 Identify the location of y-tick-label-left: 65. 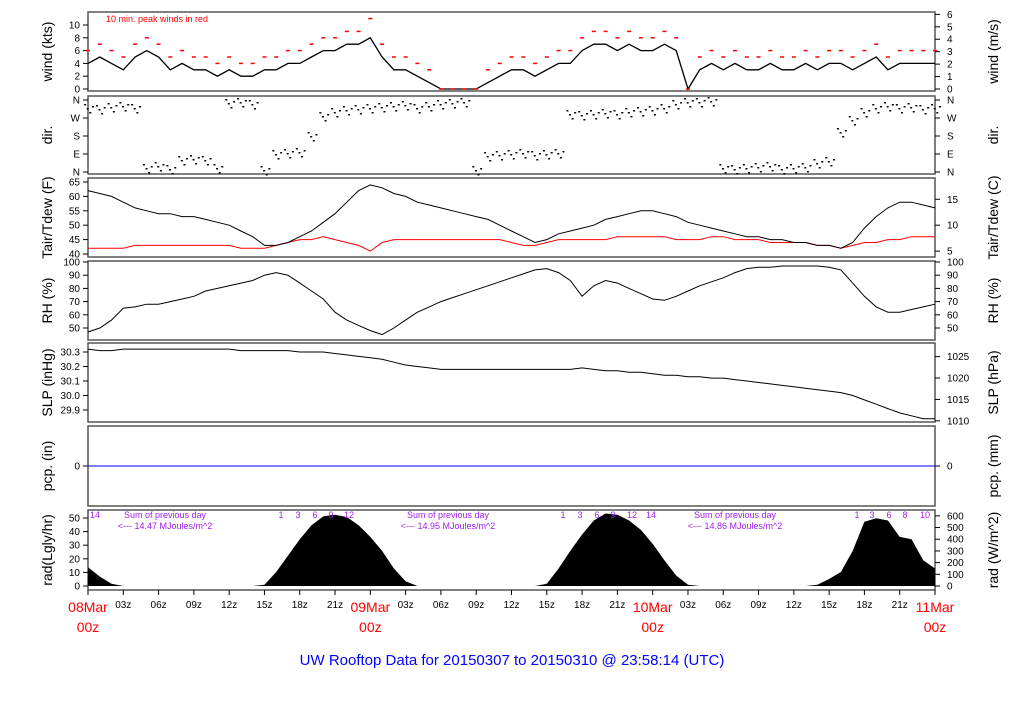
(75, 183).